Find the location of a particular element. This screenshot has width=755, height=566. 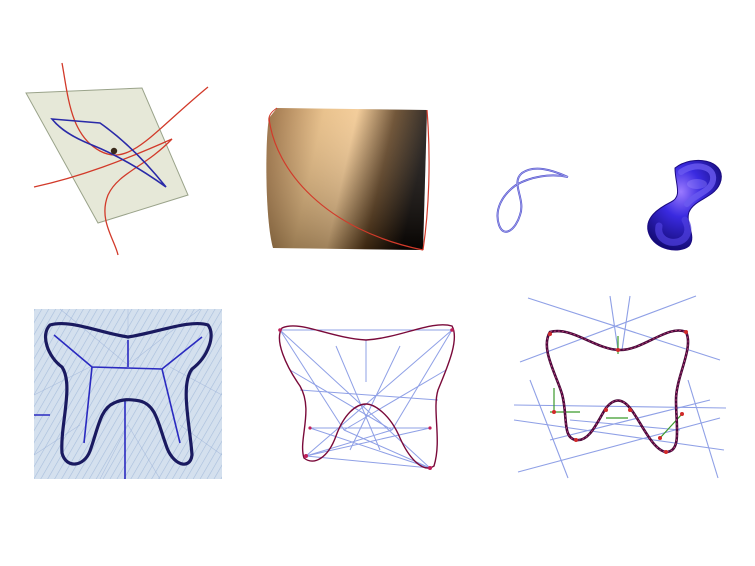

copper-surface-figure is located at coordinates (347, 182).